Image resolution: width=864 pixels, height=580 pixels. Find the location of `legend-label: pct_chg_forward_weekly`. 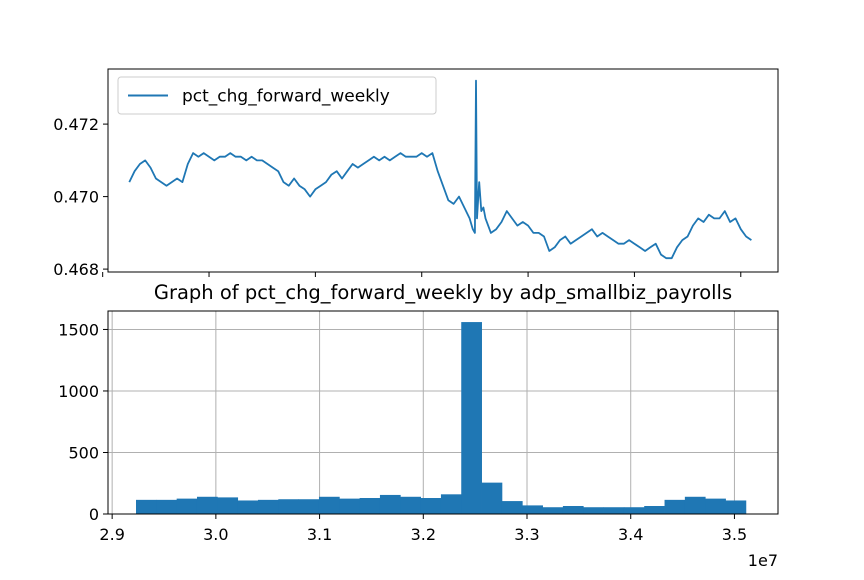

legend-label: pct_chg_forward_weekly is located at coordinates (286, 97).